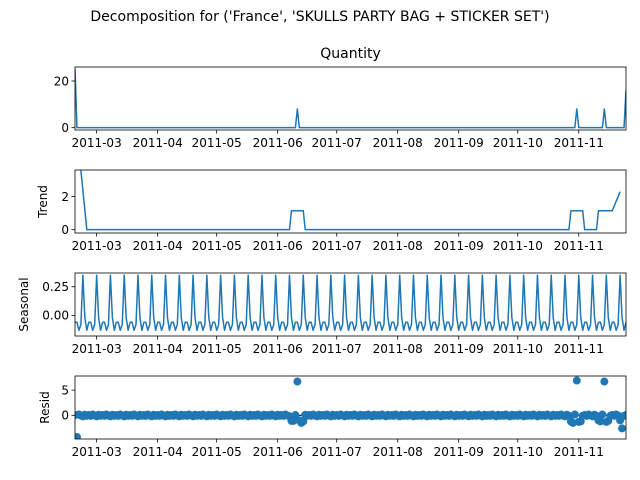 The width and height of the screenshot is (640, 480). What do you see at coordinates (65, 197) in the screenshot?
I see `trend-ytick-label: 2` at bounding box center [65, 197].